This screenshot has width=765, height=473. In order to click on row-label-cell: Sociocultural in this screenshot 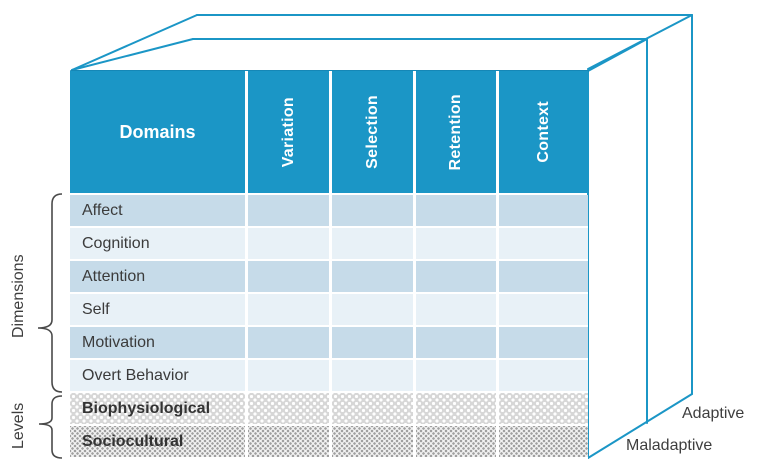, I will do `click(159, 442)`.